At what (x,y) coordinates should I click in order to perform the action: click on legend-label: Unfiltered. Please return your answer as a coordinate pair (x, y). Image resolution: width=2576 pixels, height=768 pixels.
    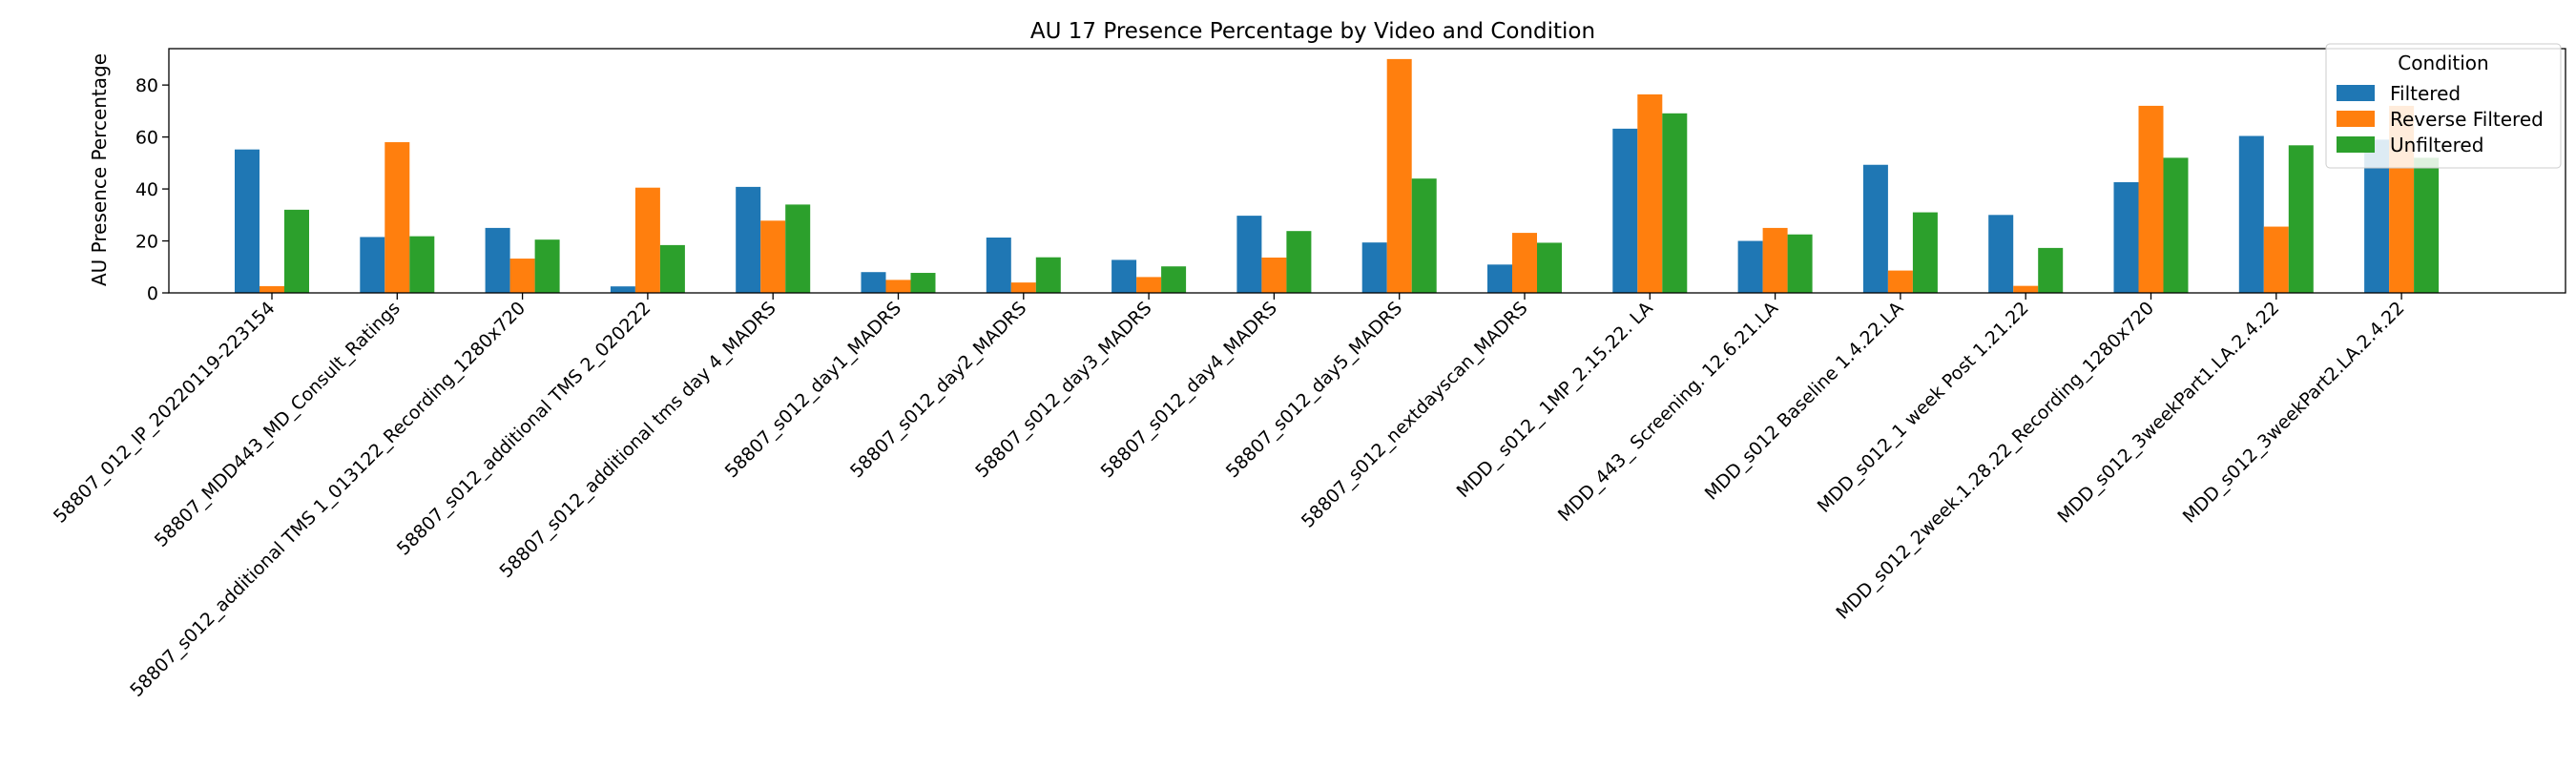
    Looking at the image, I should click on (2436, 145).